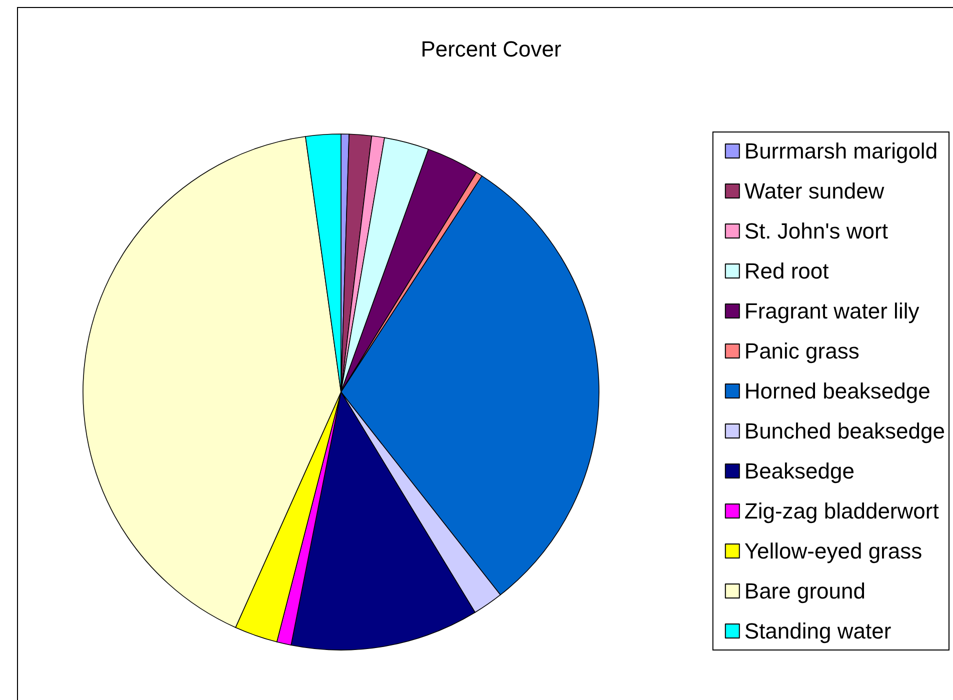 This screenshot has height=700, width=953. What do you see at coordinates (818, 631) in the screenshot?
I see `legend-label: Standing water` at bounding box center [818, 631].